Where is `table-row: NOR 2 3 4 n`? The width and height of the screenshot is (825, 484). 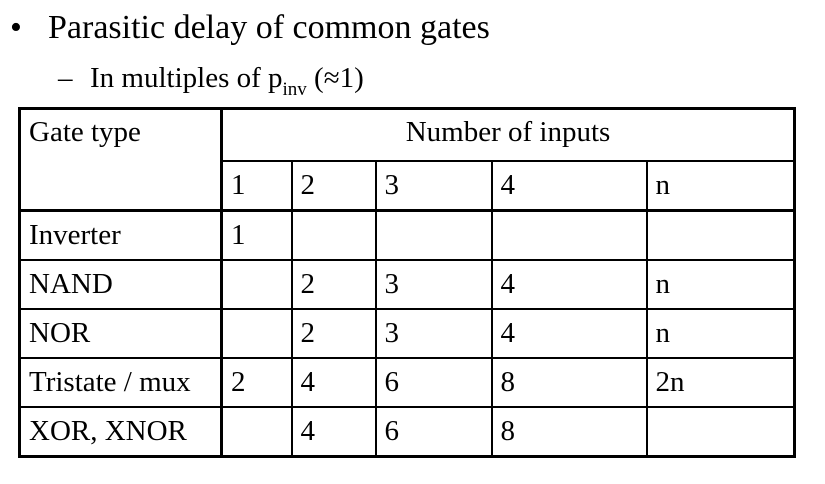
table-row: NOR 2 3 4 n is located at coordinates (407, 333).